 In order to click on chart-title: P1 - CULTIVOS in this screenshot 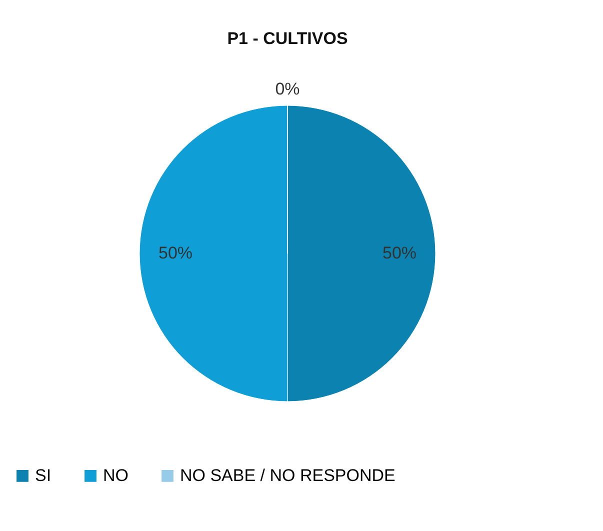, I will do `click(287, 38)`.